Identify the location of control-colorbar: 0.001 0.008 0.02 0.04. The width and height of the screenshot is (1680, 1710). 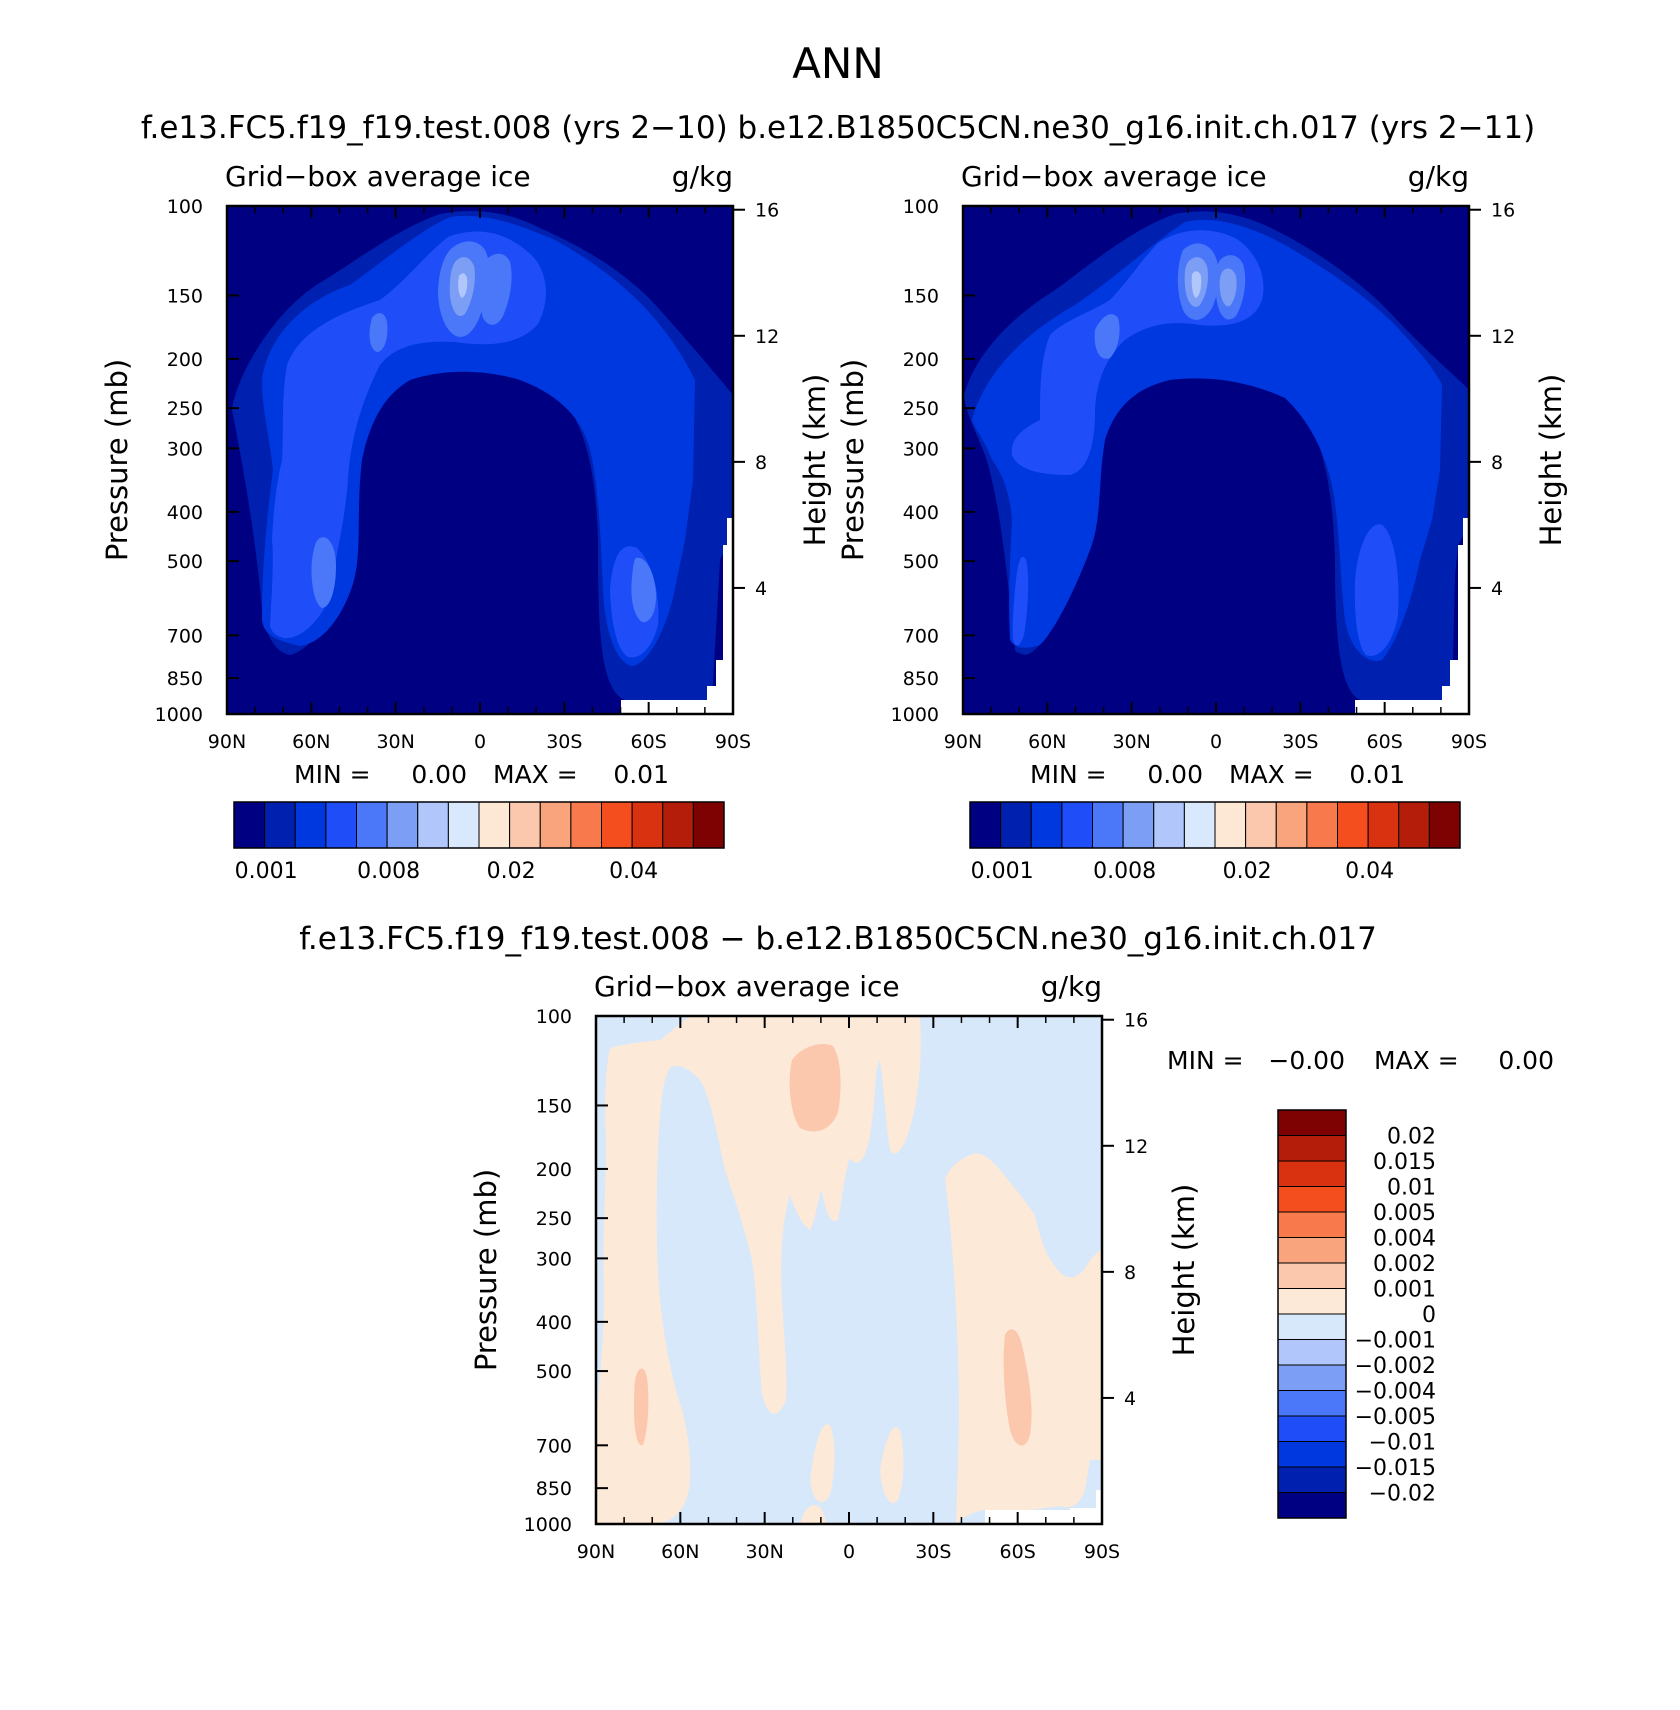
(1215, 842).